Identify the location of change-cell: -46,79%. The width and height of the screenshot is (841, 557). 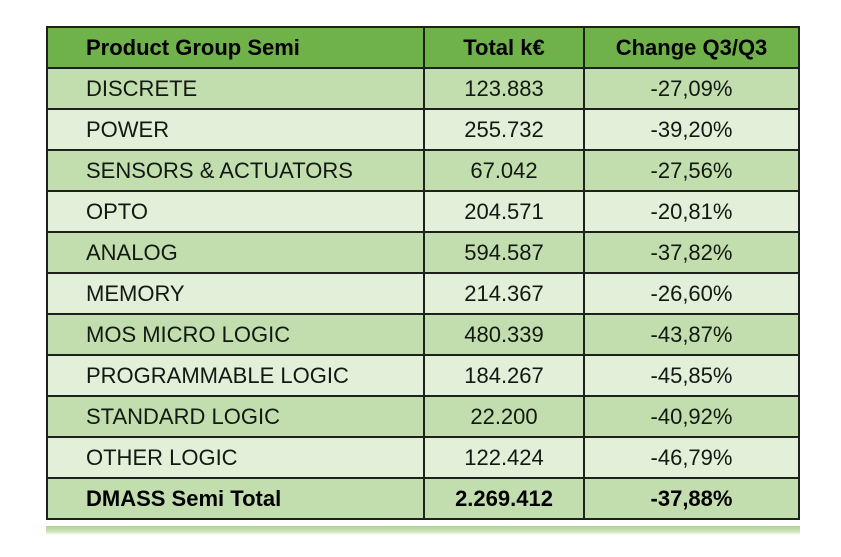
(691, 457).